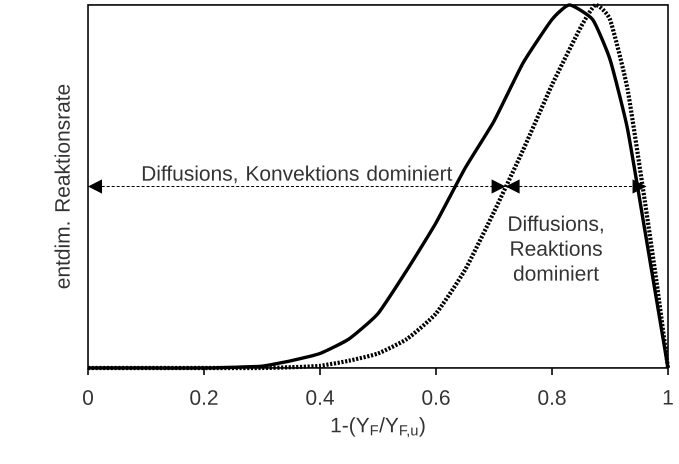  What do you see at coordinates (297, 174) in the screenshot?
I see `annotation: Diffusions, Konvektions dominiert` at bounding box center [297, 174].